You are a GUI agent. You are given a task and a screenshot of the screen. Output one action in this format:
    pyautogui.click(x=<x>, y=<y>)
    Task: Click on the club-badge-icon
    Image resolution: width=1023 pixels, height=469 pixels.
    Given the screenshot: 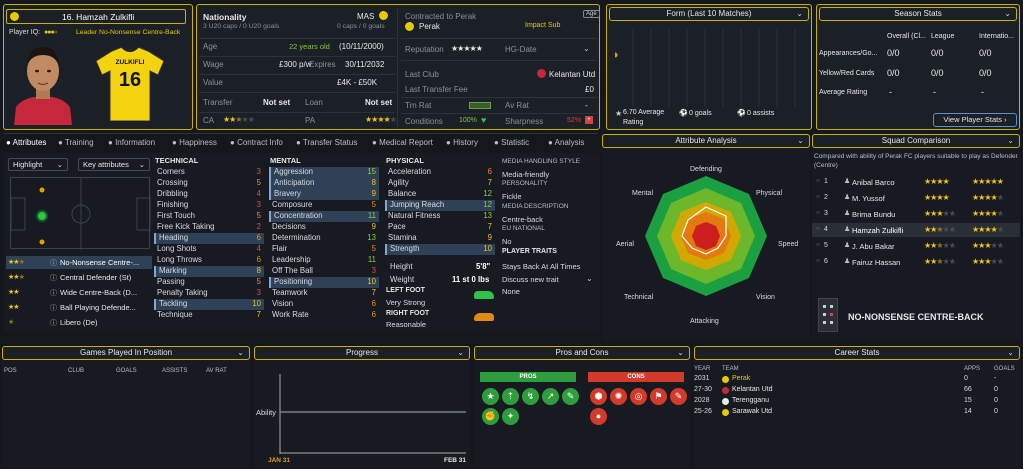 What is the action you would take?
    pyautogui.click(x=14, y=16)
    